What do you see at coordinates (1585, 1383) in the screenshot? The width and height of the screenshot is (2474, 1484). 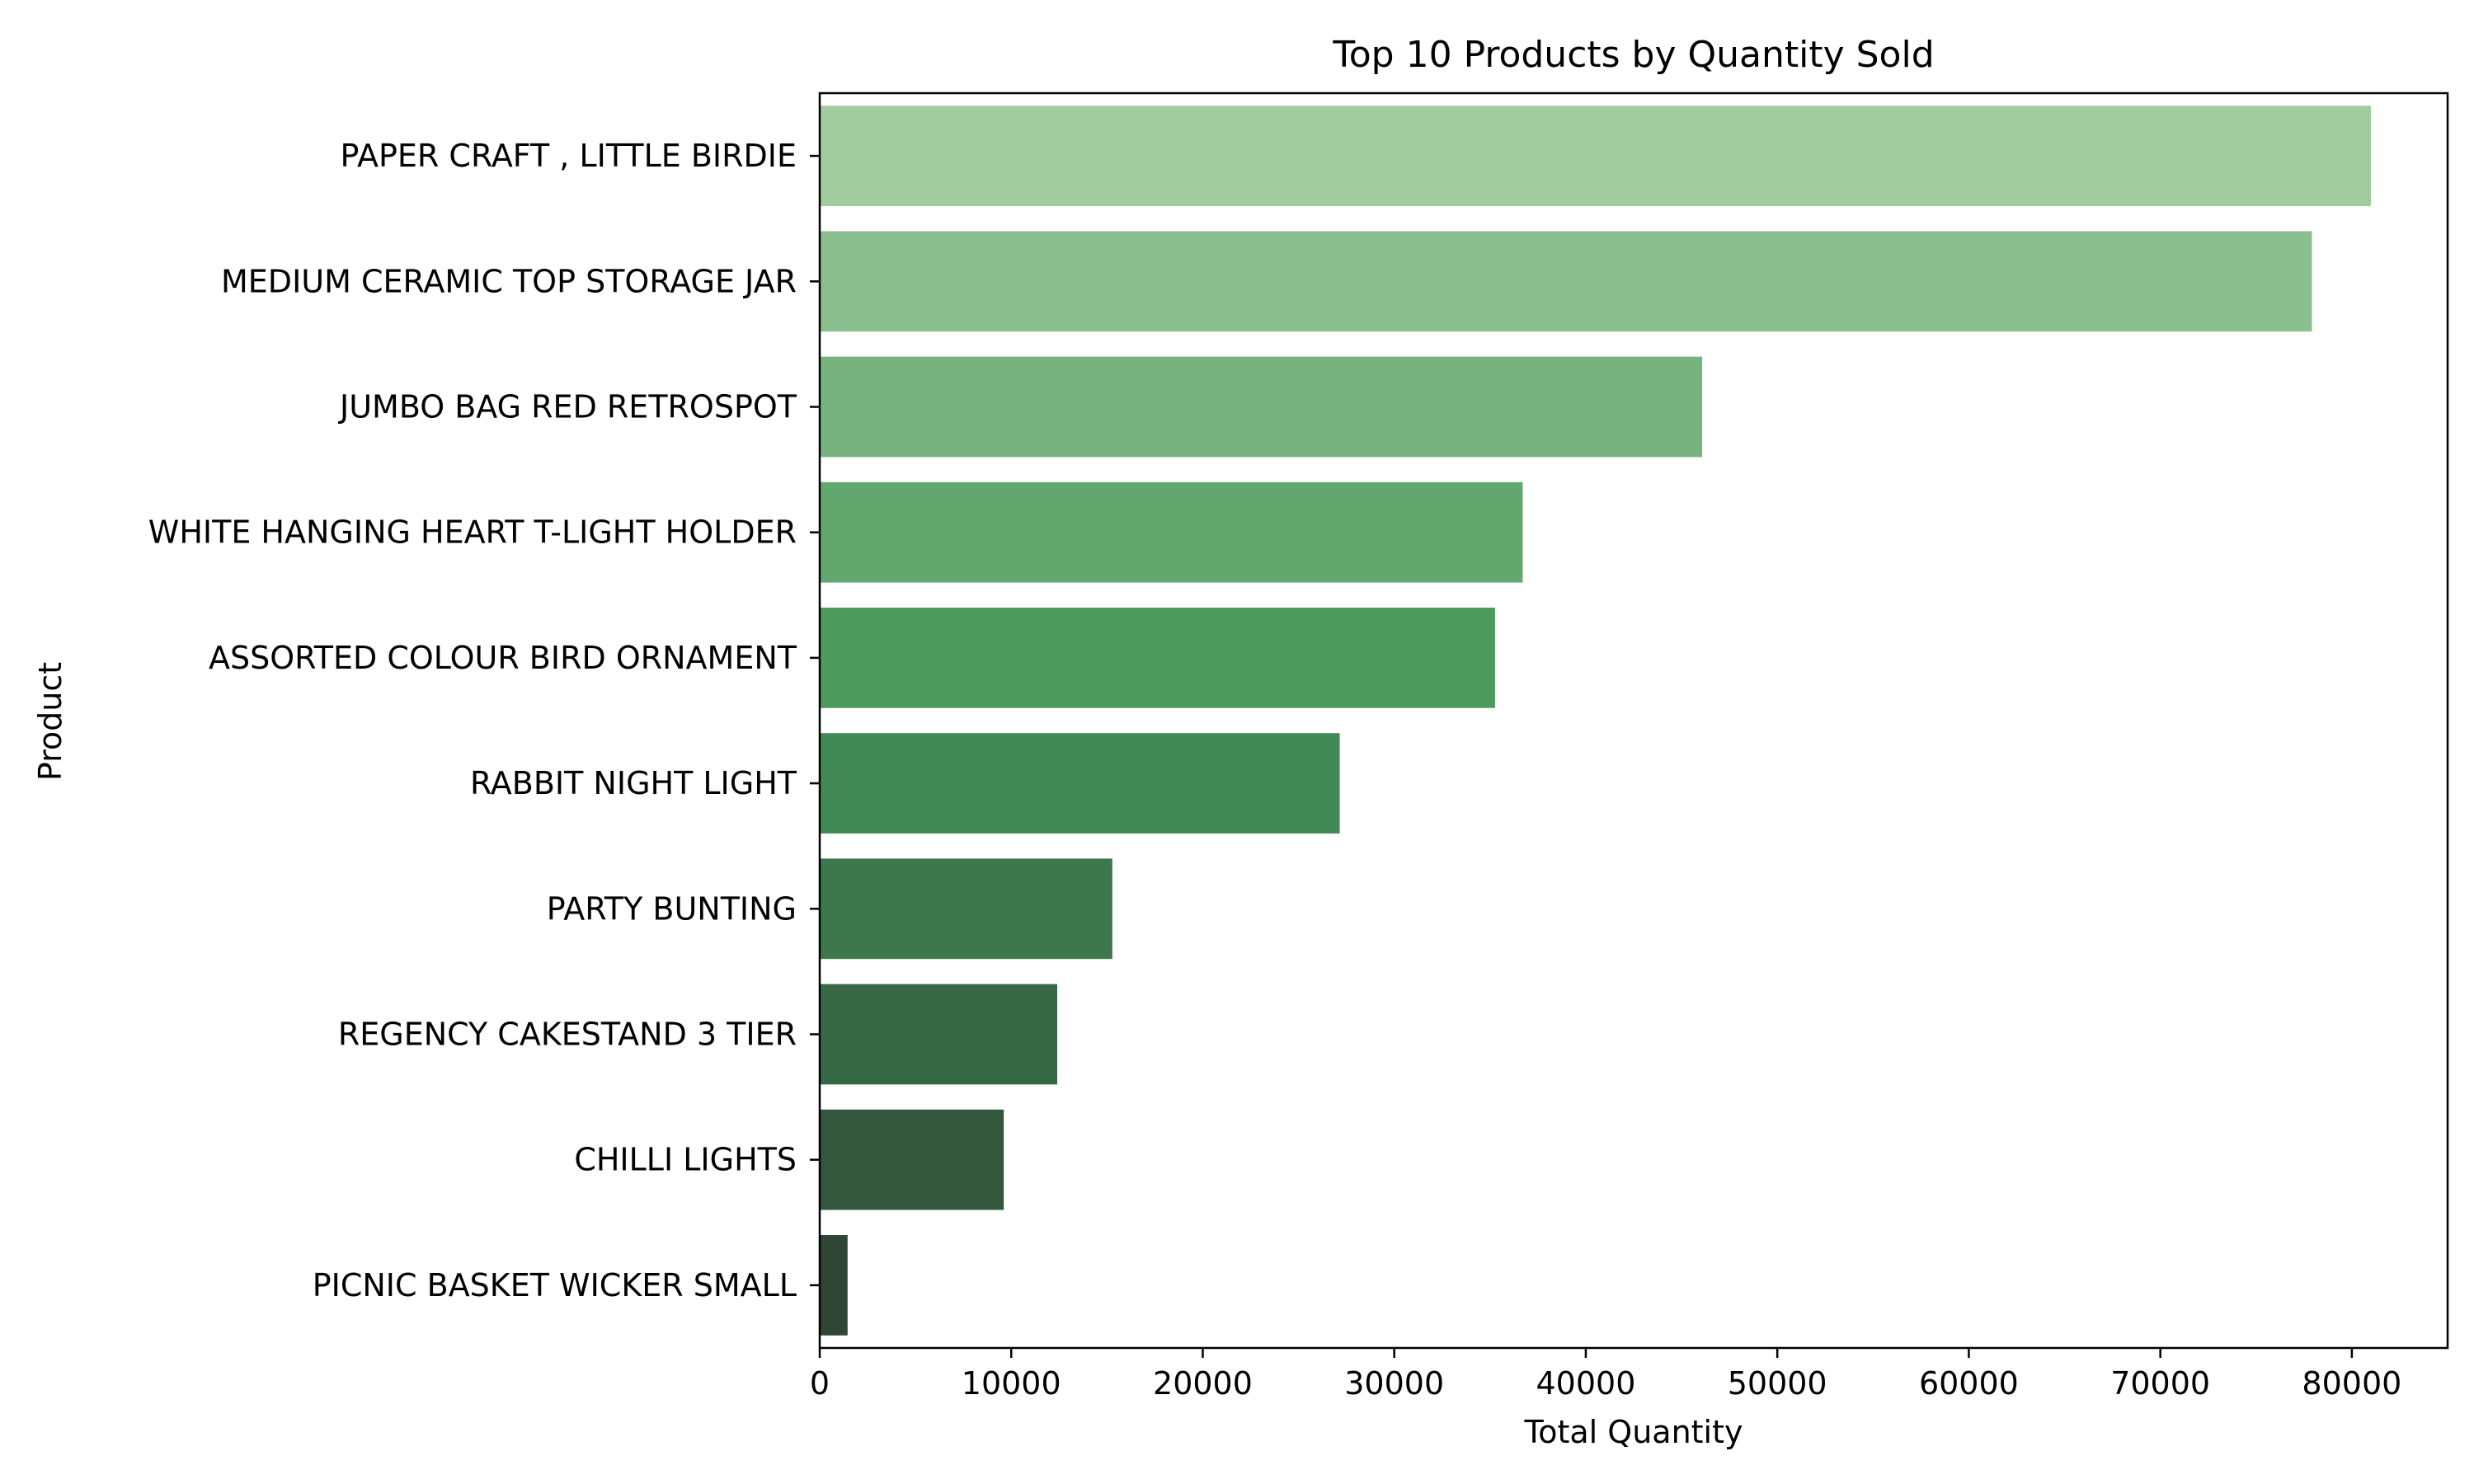 I see `x-tick-label: 40000` at bounding box center [1585, 1383].